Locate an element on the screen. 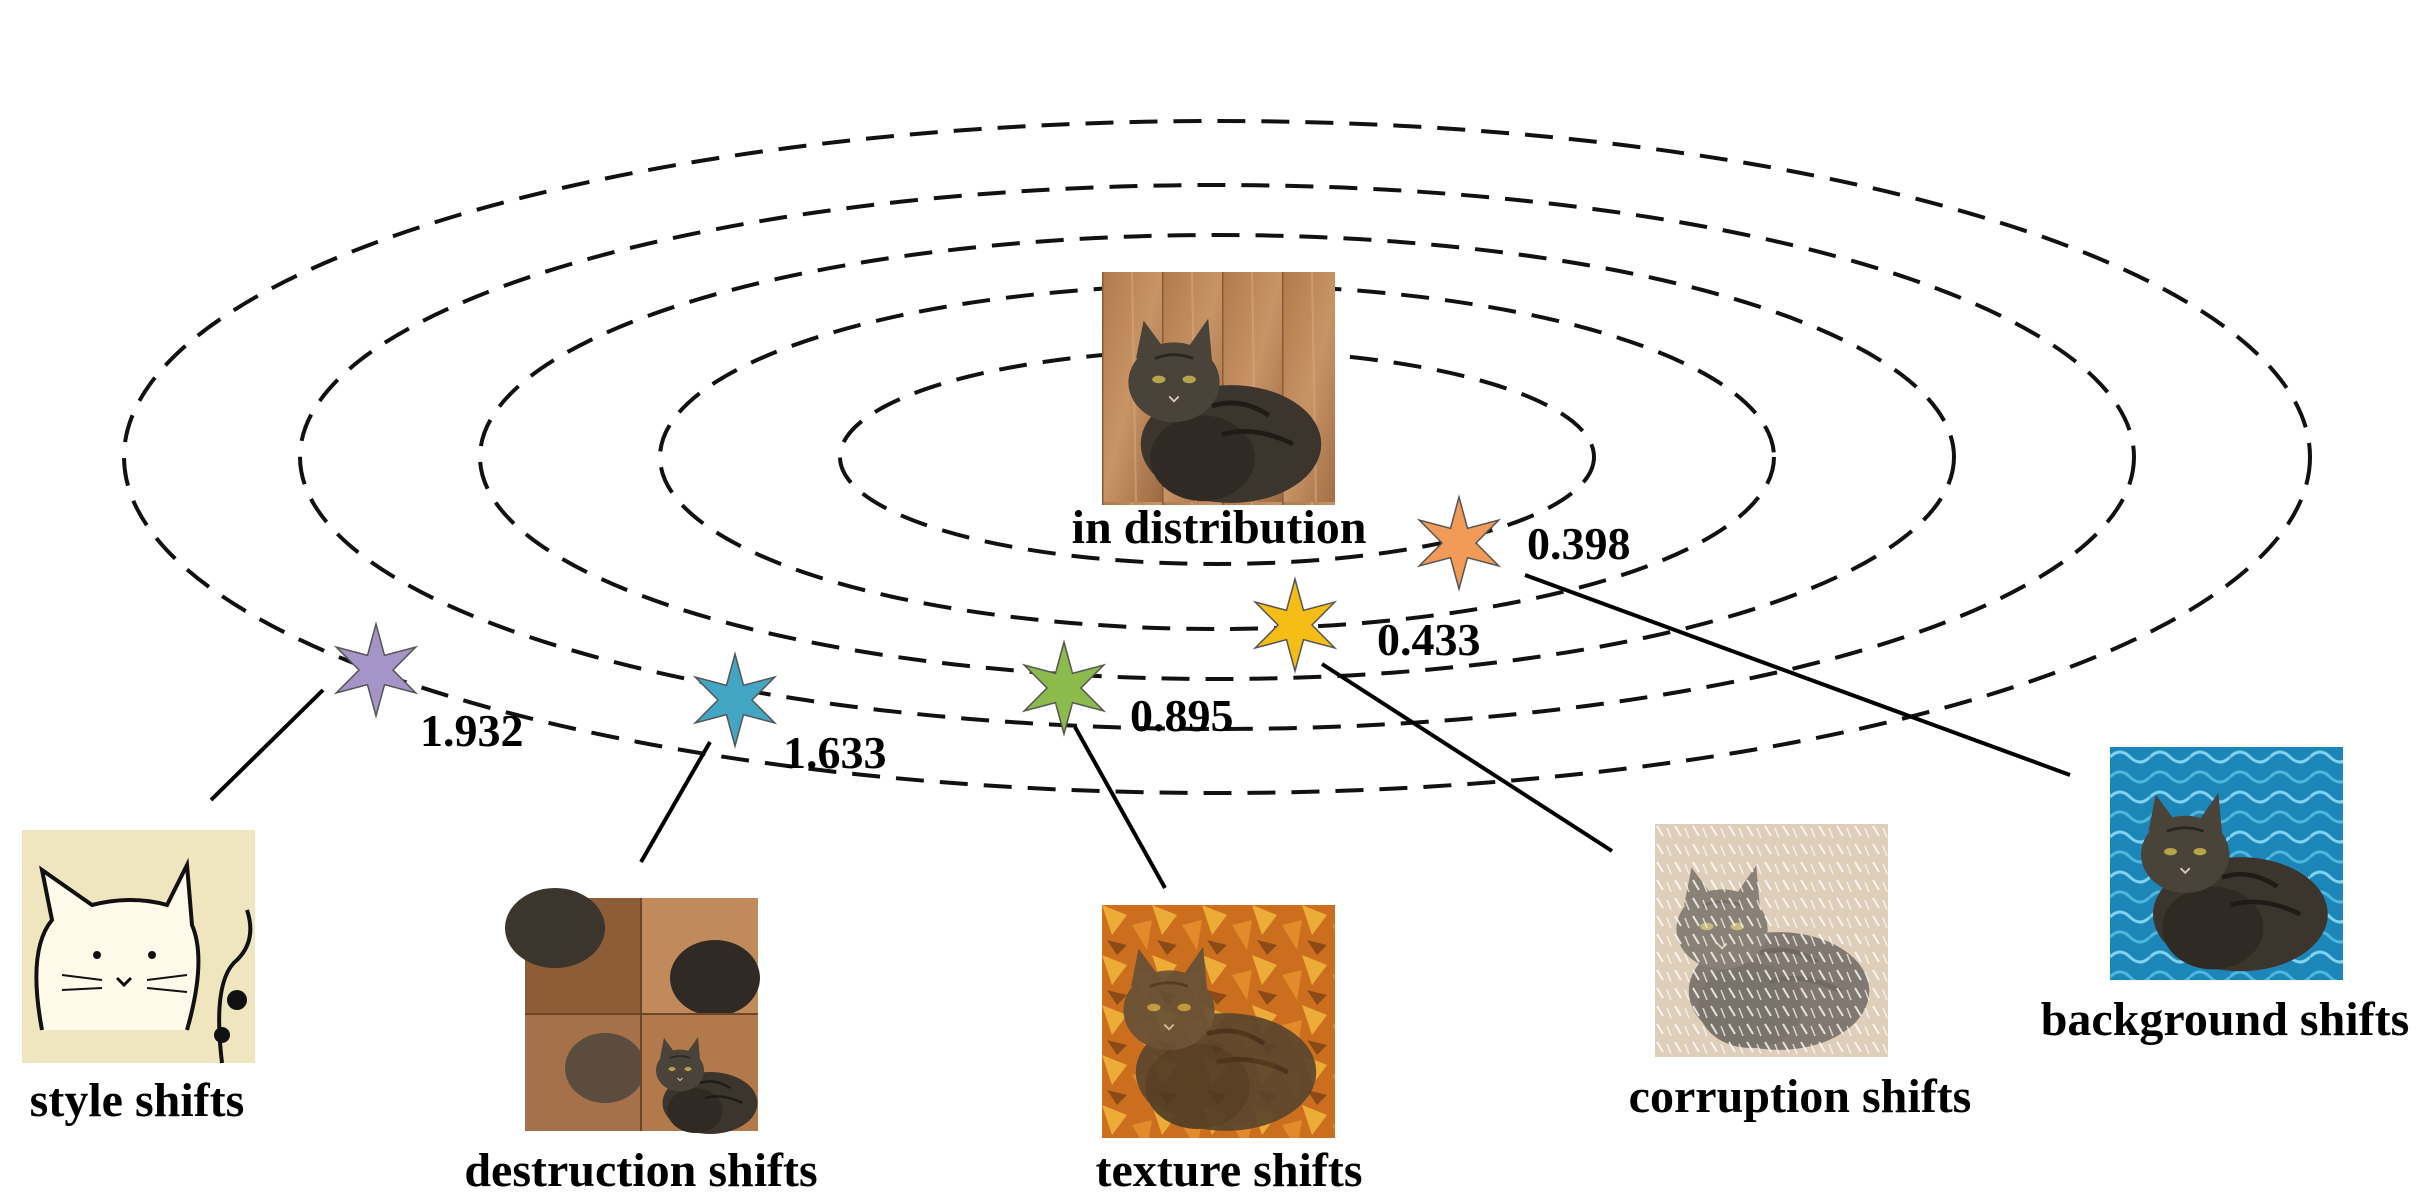  destruction-shift-image is located at coordinates (632, 1011).